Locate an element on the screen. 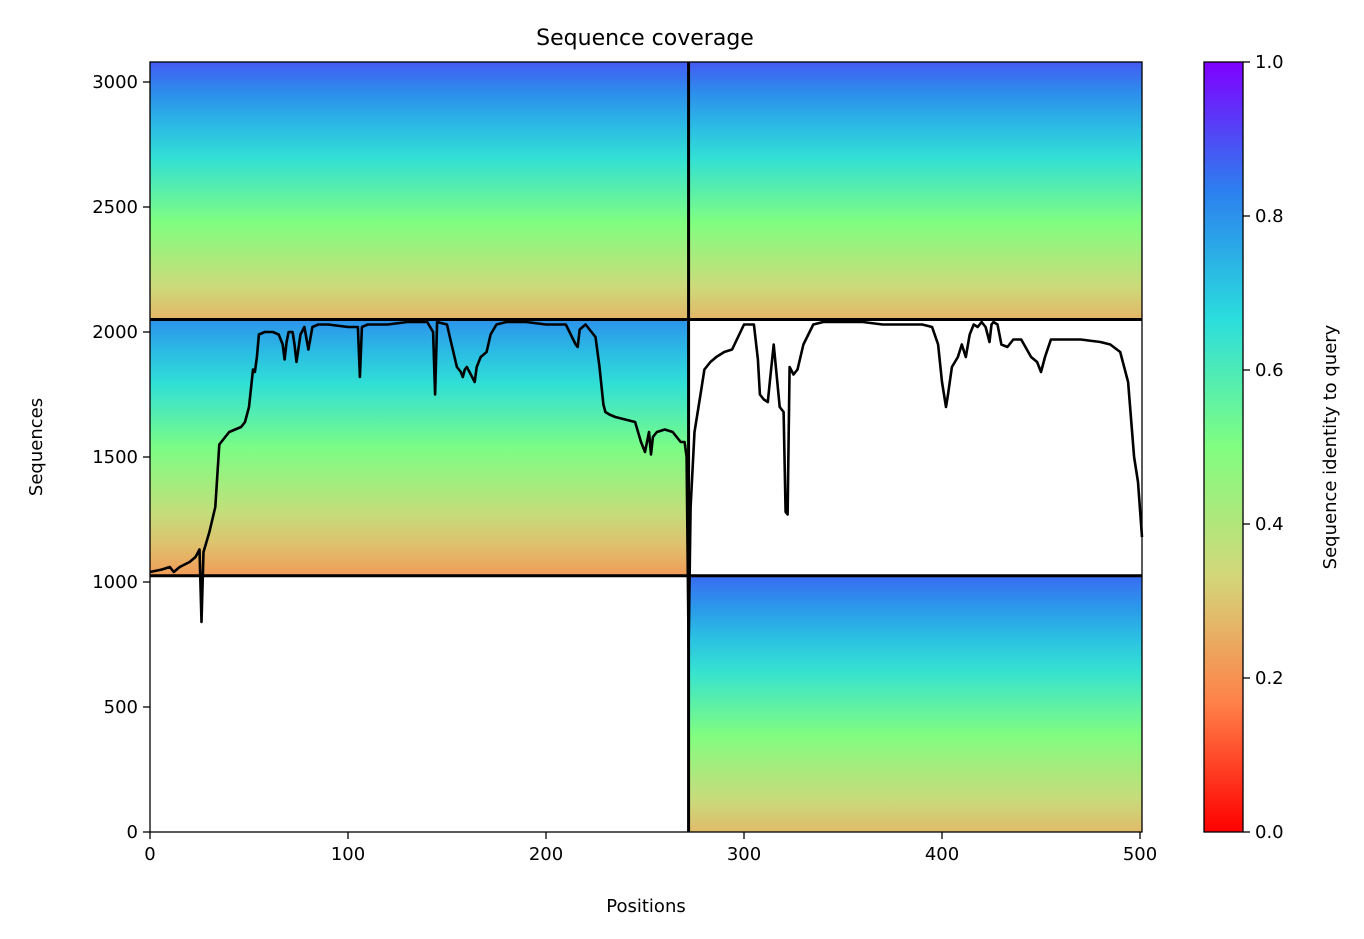 This screenshot has height=939, width=1364. x-axis-label: Positions is located at coordinates (645, 906).